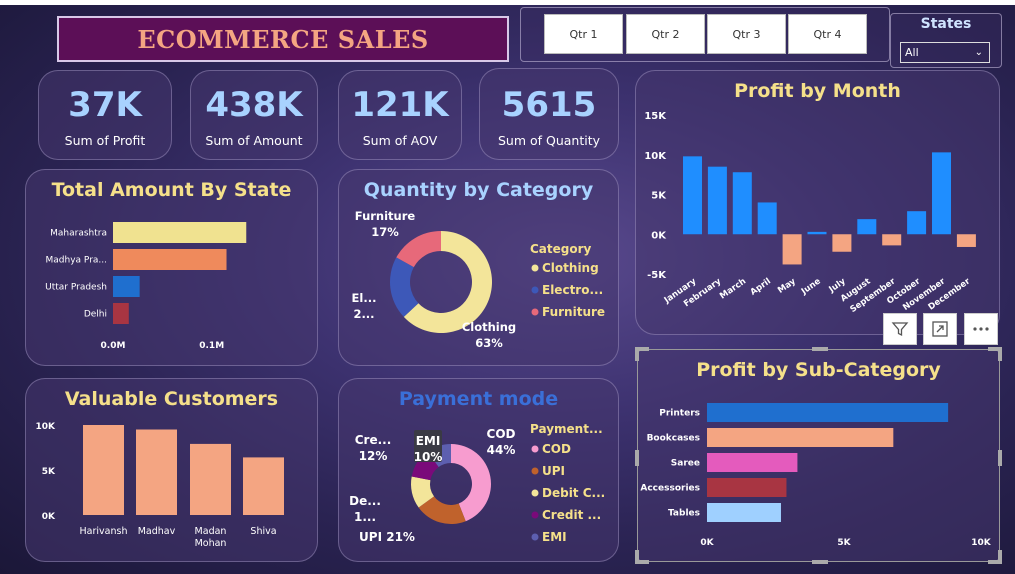 This screenshot has width=1015, height=574. Describe the element at coordinates (387, 537) in the screenshot. I see `payment-slice-name: UPI 21%` at that location.